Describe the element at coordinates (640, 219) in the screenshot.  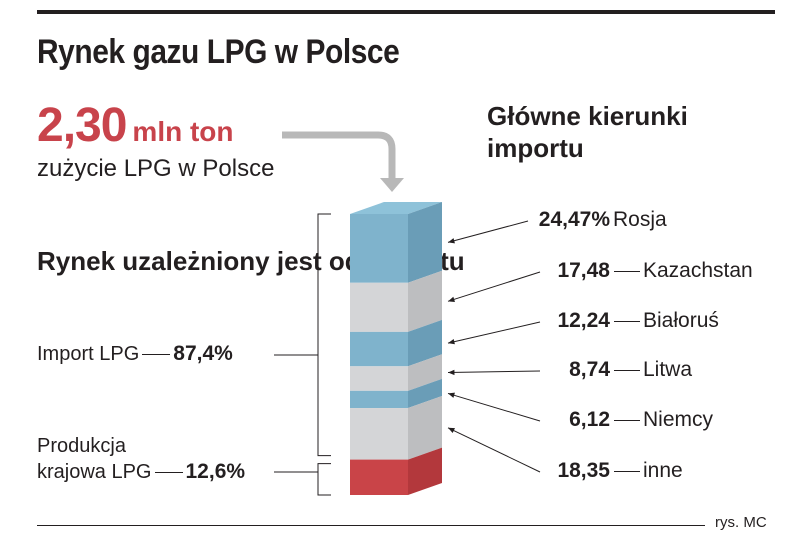
I see `category-label: Rosja` at that location.